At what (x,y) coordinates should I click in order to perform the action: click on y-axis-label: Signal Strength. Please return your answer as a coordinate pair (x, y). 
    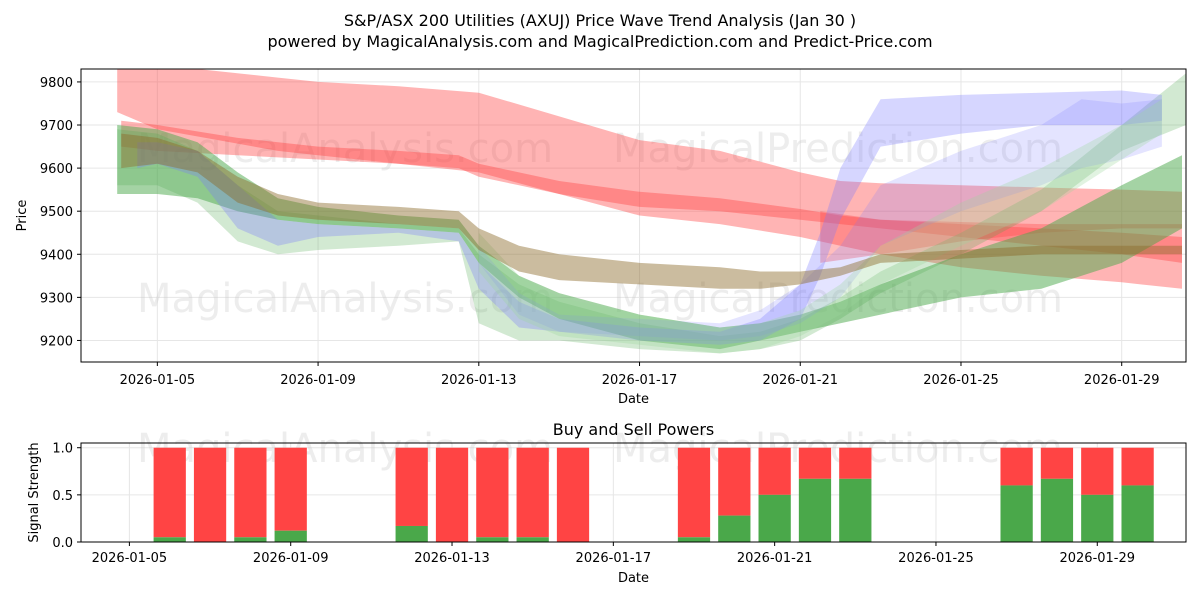
    Looking at the image, I should click on (34, 492).